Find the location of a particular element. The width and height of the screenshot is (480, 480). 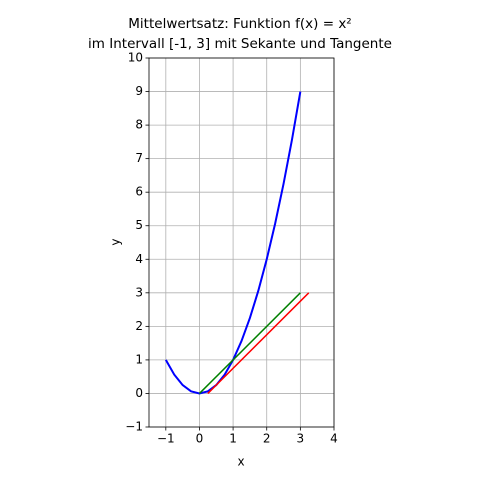

y-tick-label: −1 is located at coordinates (134, 427).